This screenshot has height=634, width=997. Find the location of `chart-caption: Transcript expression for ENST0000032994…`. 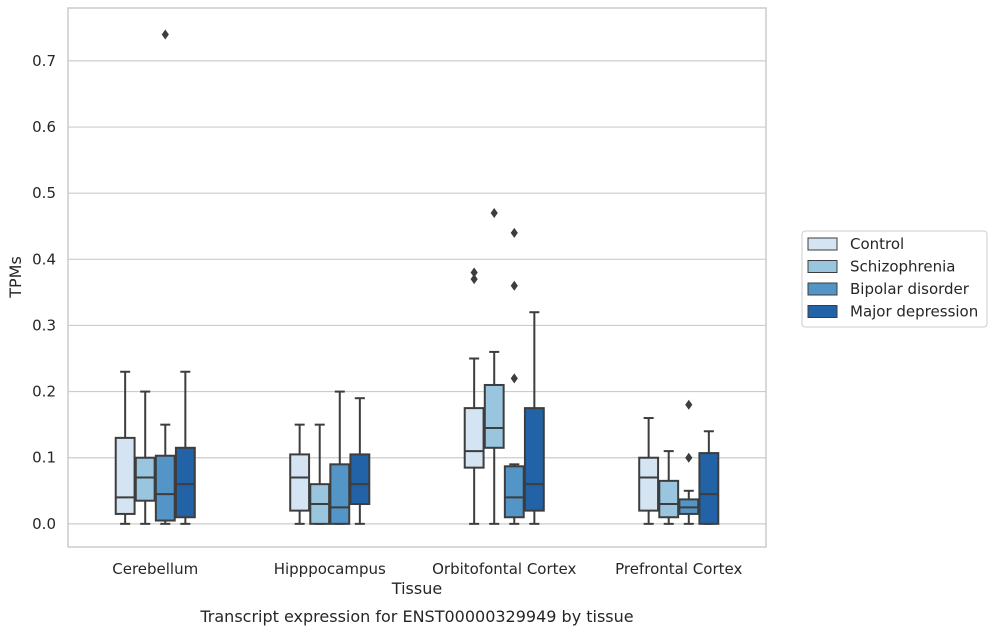

chart-caption: Transcript expression for ENST0000032994… is located at coordinates (416, 616).